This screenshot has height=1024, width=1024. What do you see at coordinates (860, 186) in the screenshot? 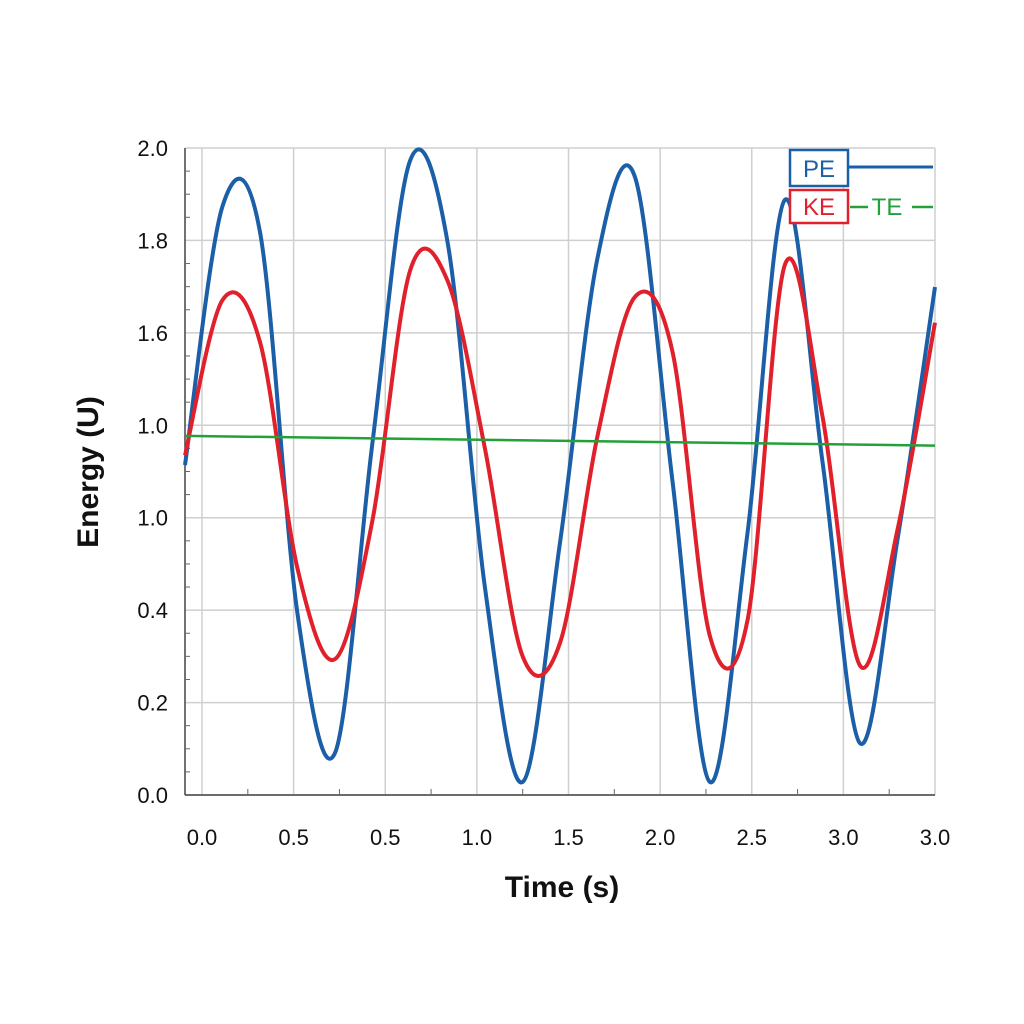
I see `legend: PE KE TE` at bounding box center [860, 186].